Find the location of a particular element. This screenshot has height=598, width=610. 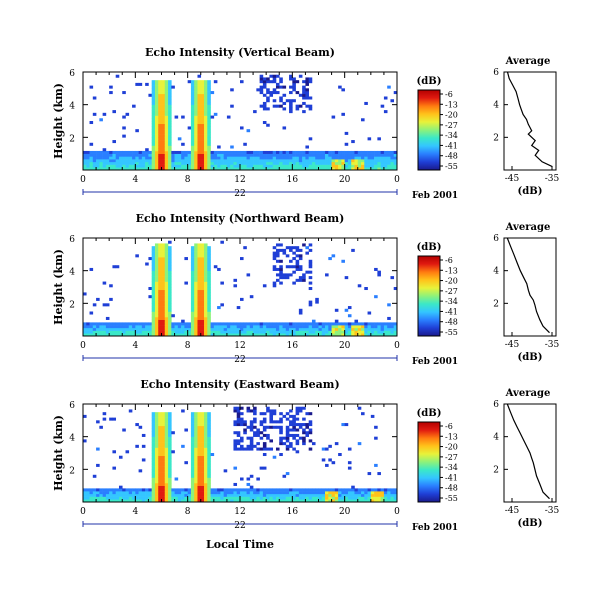

colorbar-tick-label: -55 is located at coordinates (451, 332).